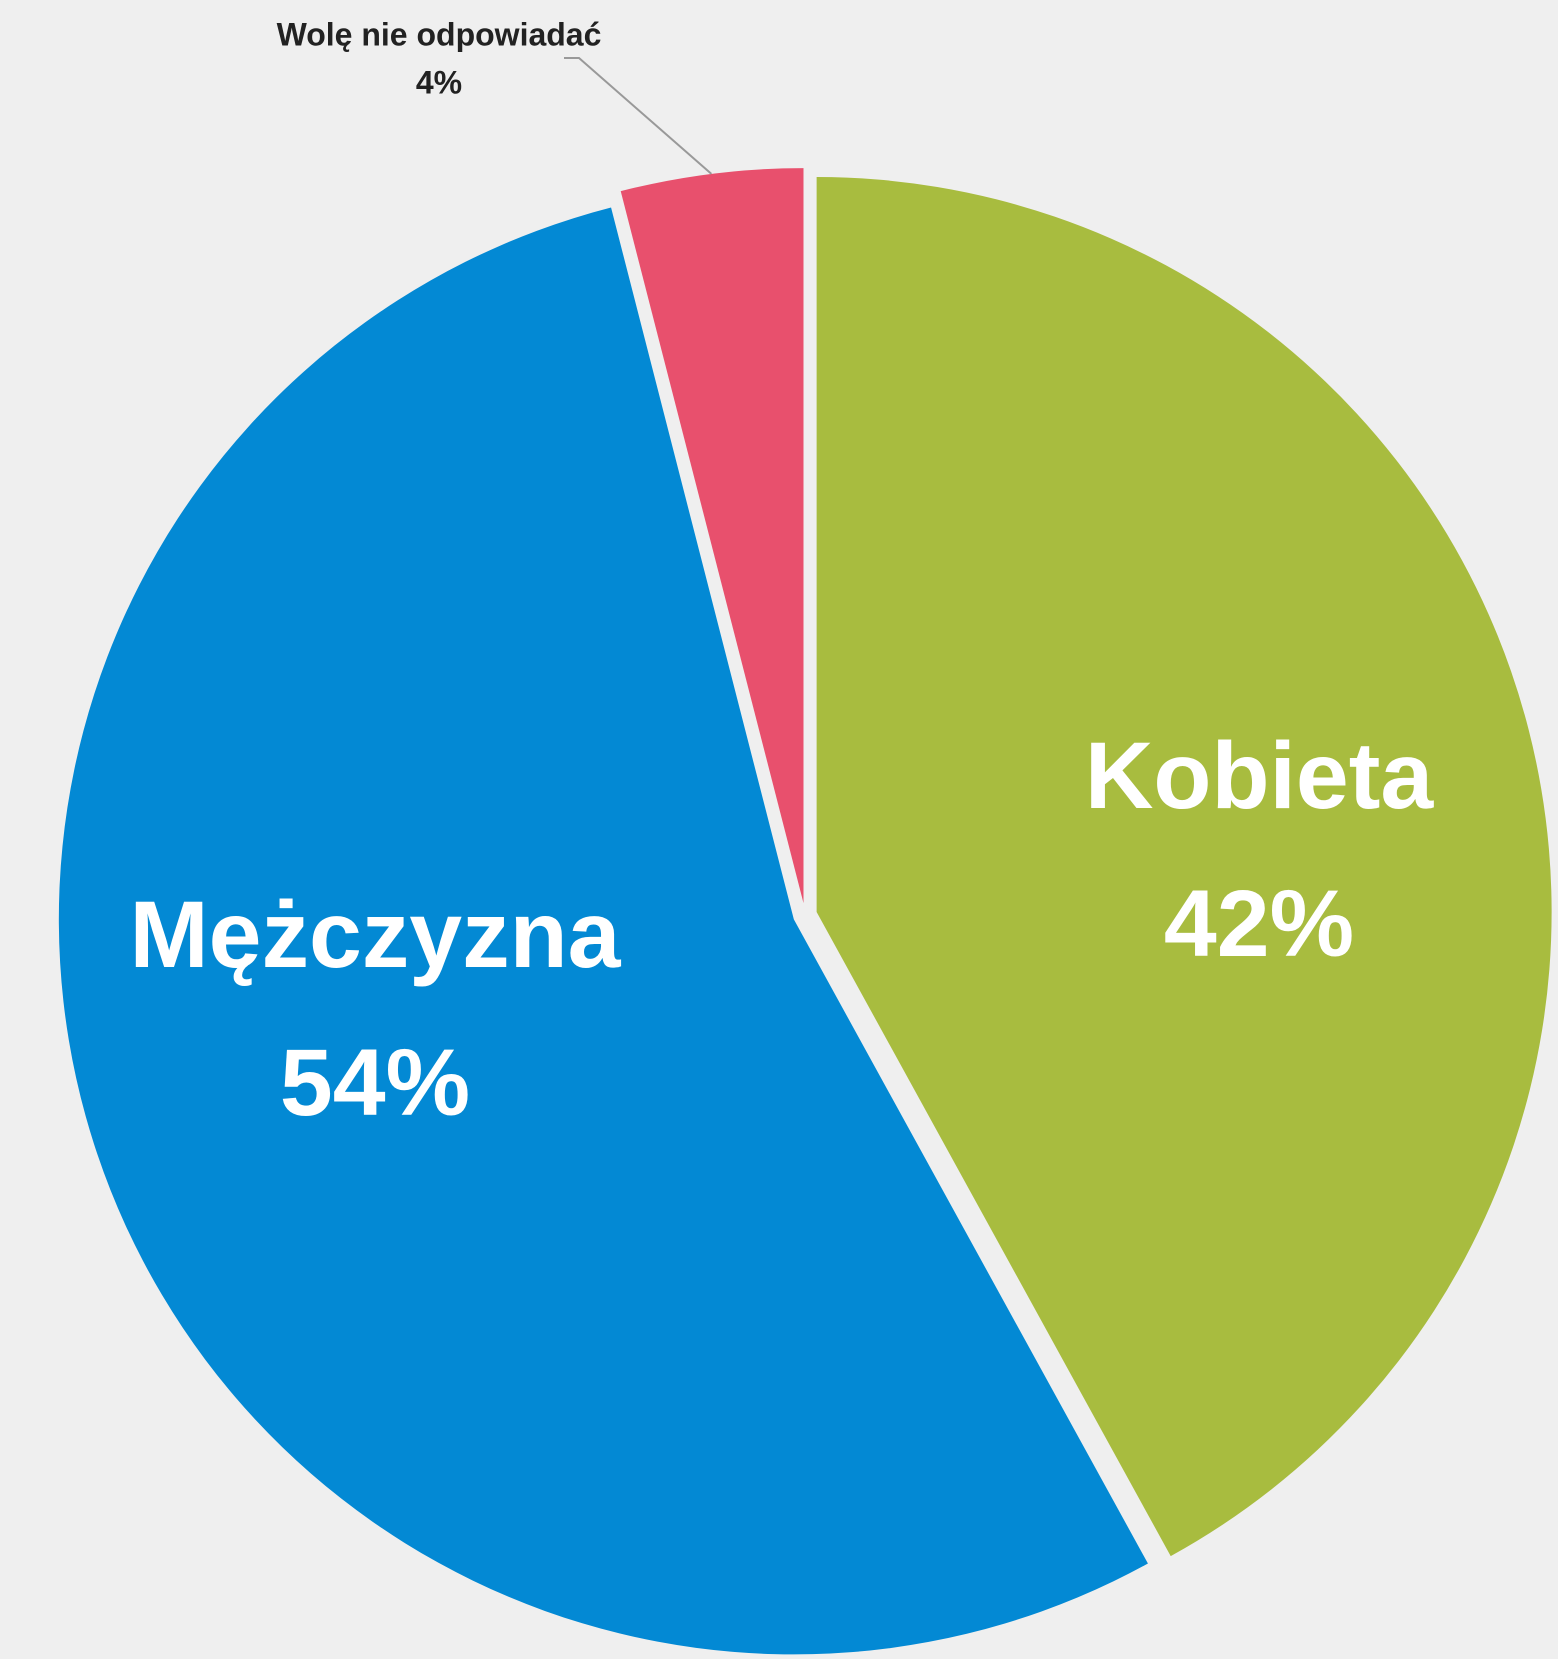 Image resolution: width=1558 pixels, height=1659 pixels. I want to click on slice-value-label: 42%, so click(1259, 924).